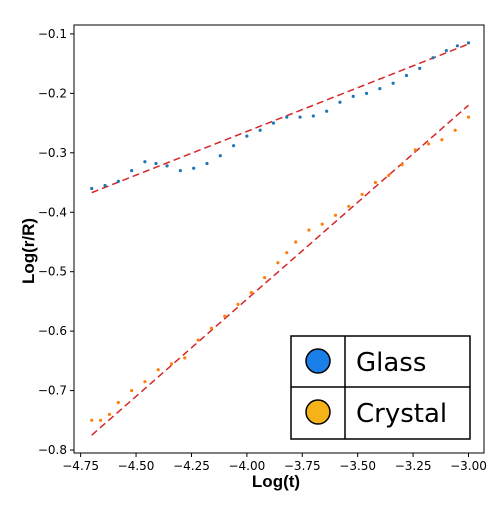 Image resolution: width=496 pixels, height=505 pixels. What do you see at coordinates (52, 212) in the screenshot?
I see `y-tick-label: −0.4` at bounding box center [52, 212].